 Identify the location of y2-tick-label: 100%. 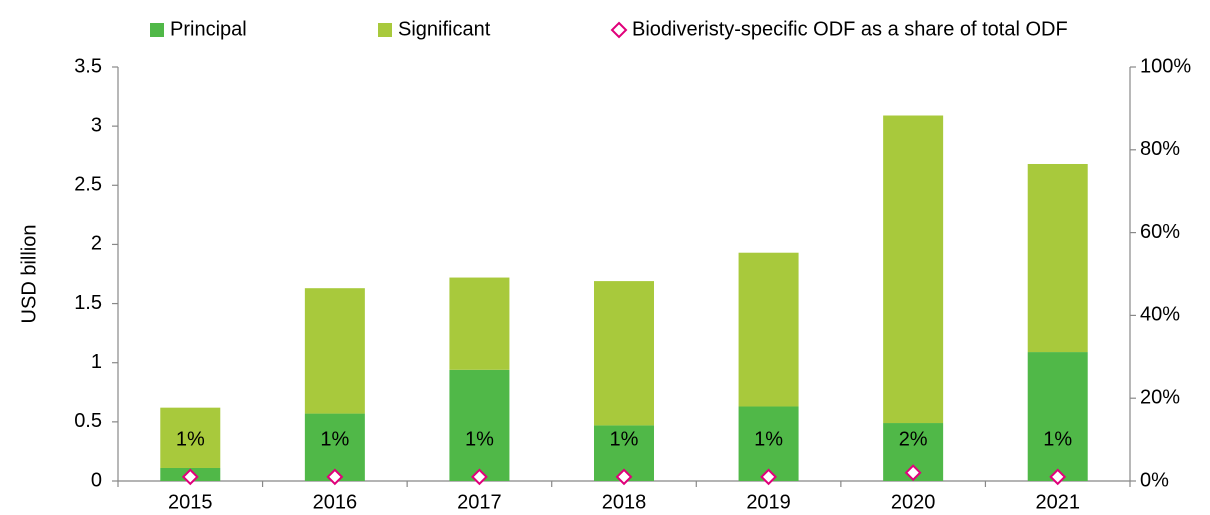
(1165, 66).